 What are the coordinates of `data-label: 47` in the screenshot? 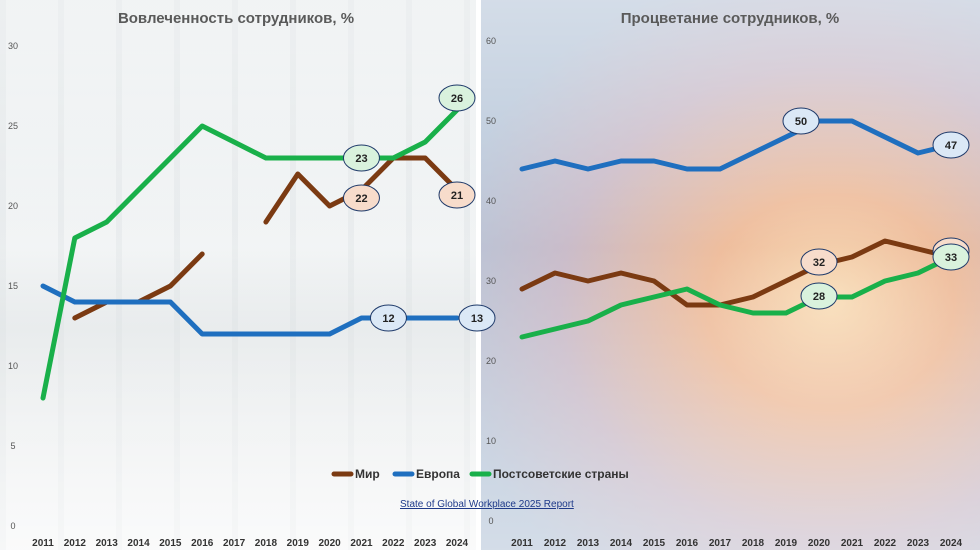 It's located at (951, 146).